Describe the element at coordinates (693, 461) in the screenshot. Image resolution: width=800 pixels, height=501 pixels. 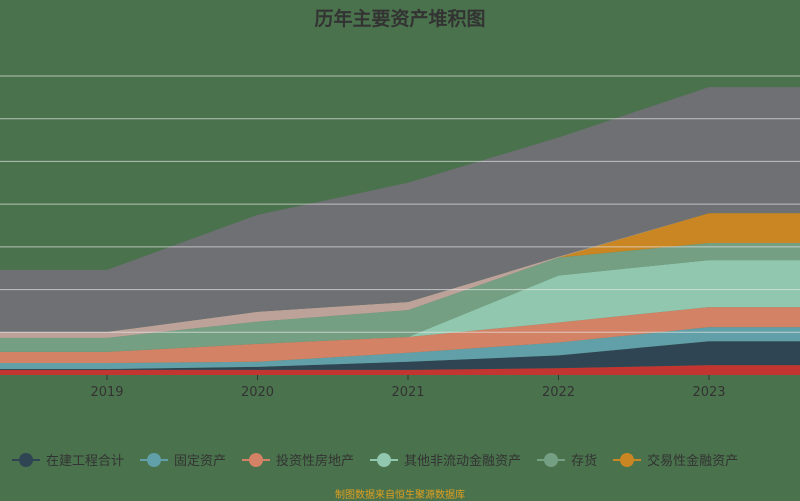
I see `legend-label: 交易性金融资产` at that location.